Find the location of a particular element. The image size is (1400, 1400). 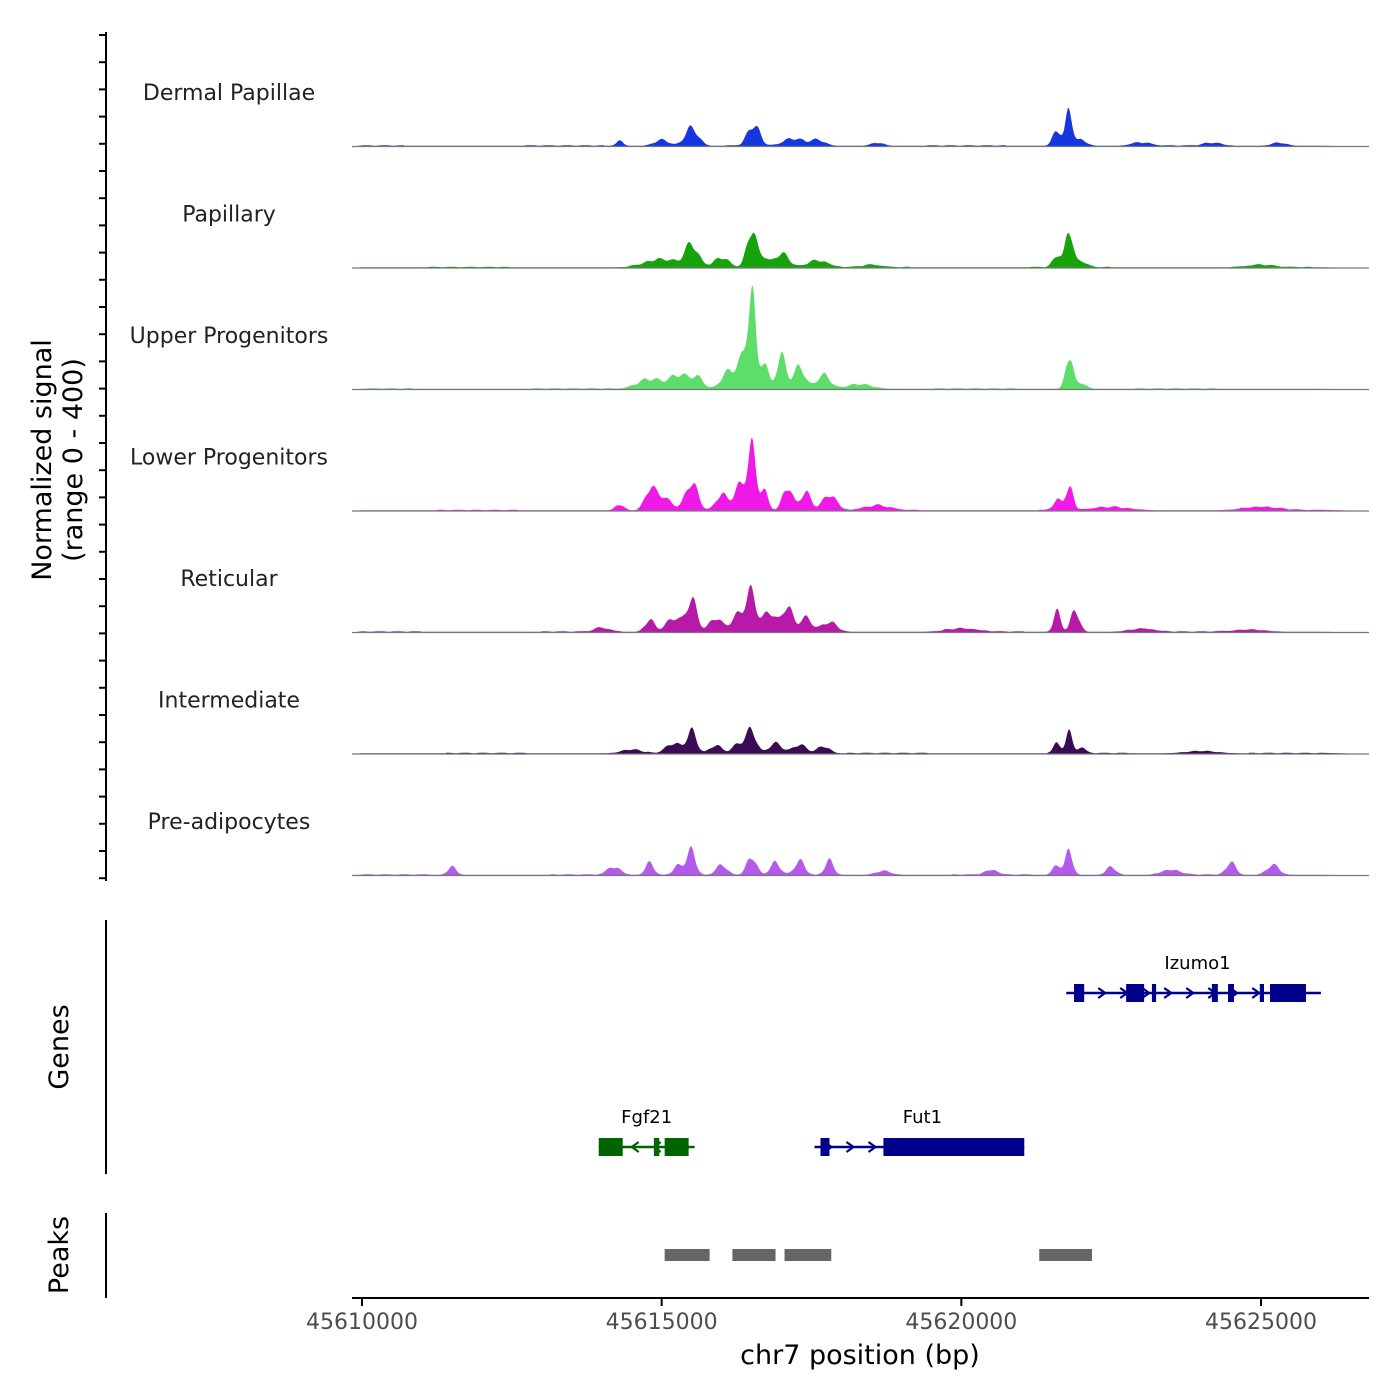

track-pre-adipocytes: Pre-adipocytes is located at coordinates (758, 843).